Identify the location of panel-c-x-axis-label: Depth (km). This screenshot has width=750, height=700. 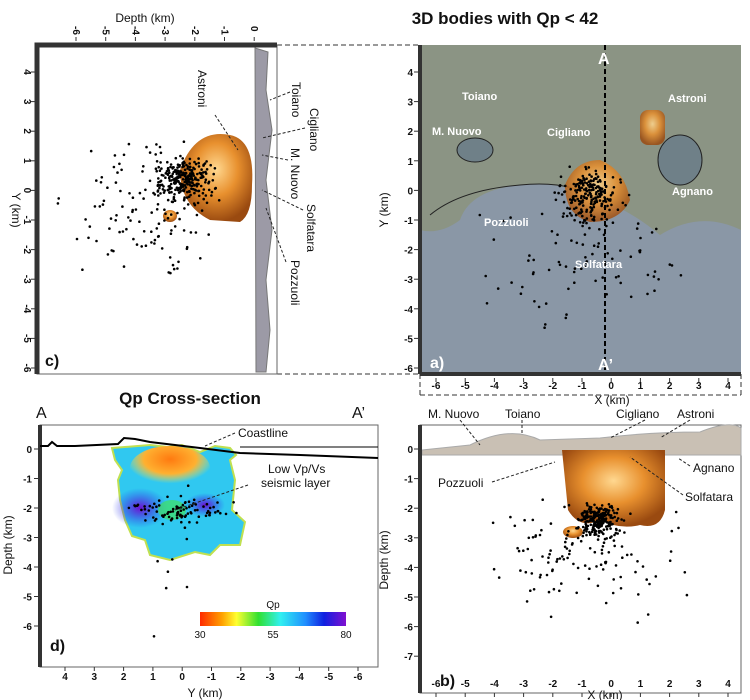
(144, 18).